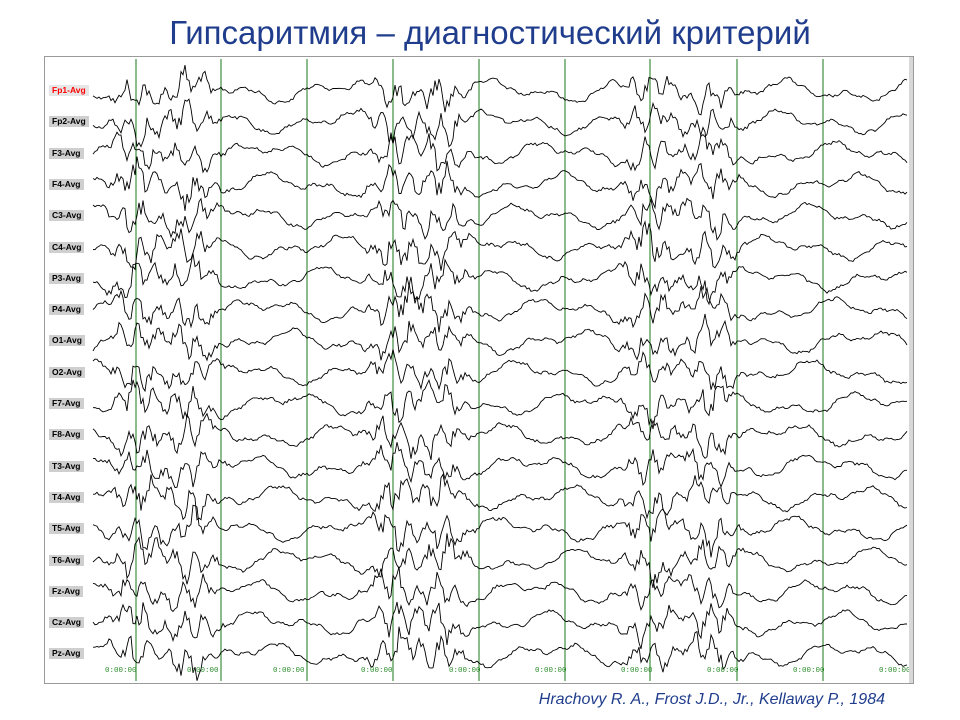 This screenshot has height=720, width=960. Describe the element at coordinates (66, 654) in the screenshot. I see `channel-label: Pz-Avg` at that location.